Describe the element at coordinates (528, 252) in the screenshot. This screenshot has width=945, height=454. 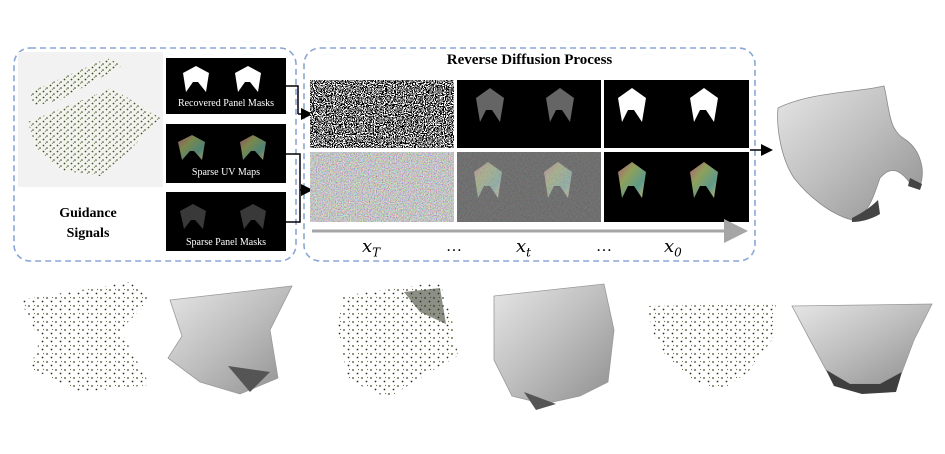
I see `step-subscript: t` at that location.